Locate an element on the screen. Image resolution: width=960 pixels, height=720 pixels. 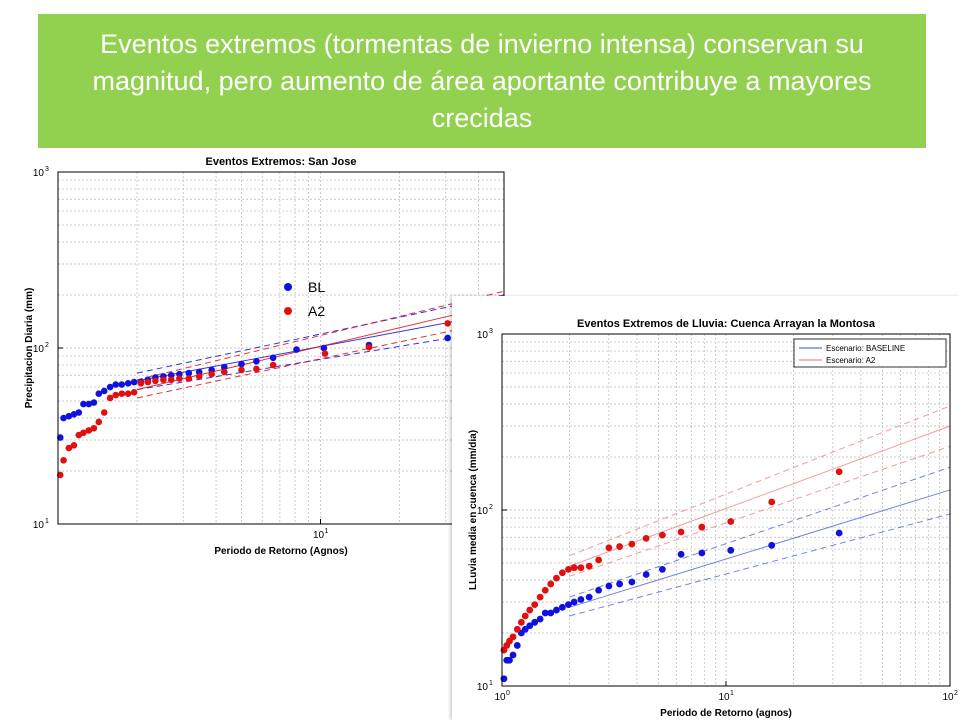
legend-label: BL is located at coordinates (316, 287).